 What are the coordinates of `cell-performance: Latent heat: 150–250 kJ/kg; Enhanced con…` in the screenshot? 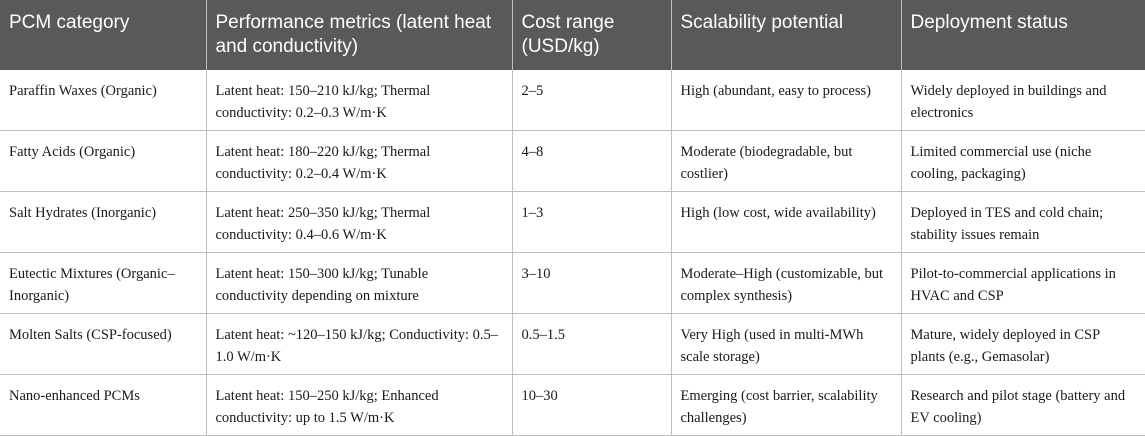 It's located at (358, 405).